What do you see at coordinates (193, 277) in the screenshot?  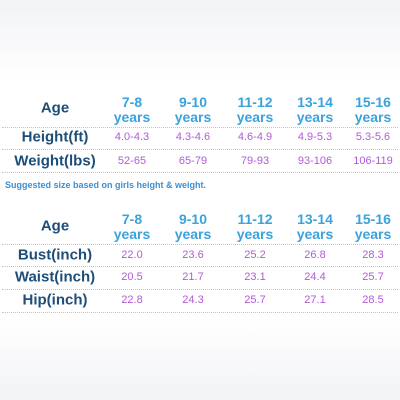 I see `cell-value: 21.7` at bounding box center [193, 277].